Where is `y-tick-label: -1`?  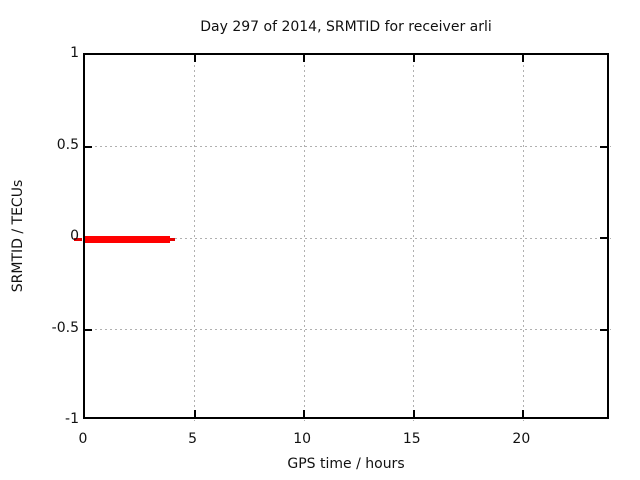 y-tick-label: -1 is located at coordinates (72, 419).